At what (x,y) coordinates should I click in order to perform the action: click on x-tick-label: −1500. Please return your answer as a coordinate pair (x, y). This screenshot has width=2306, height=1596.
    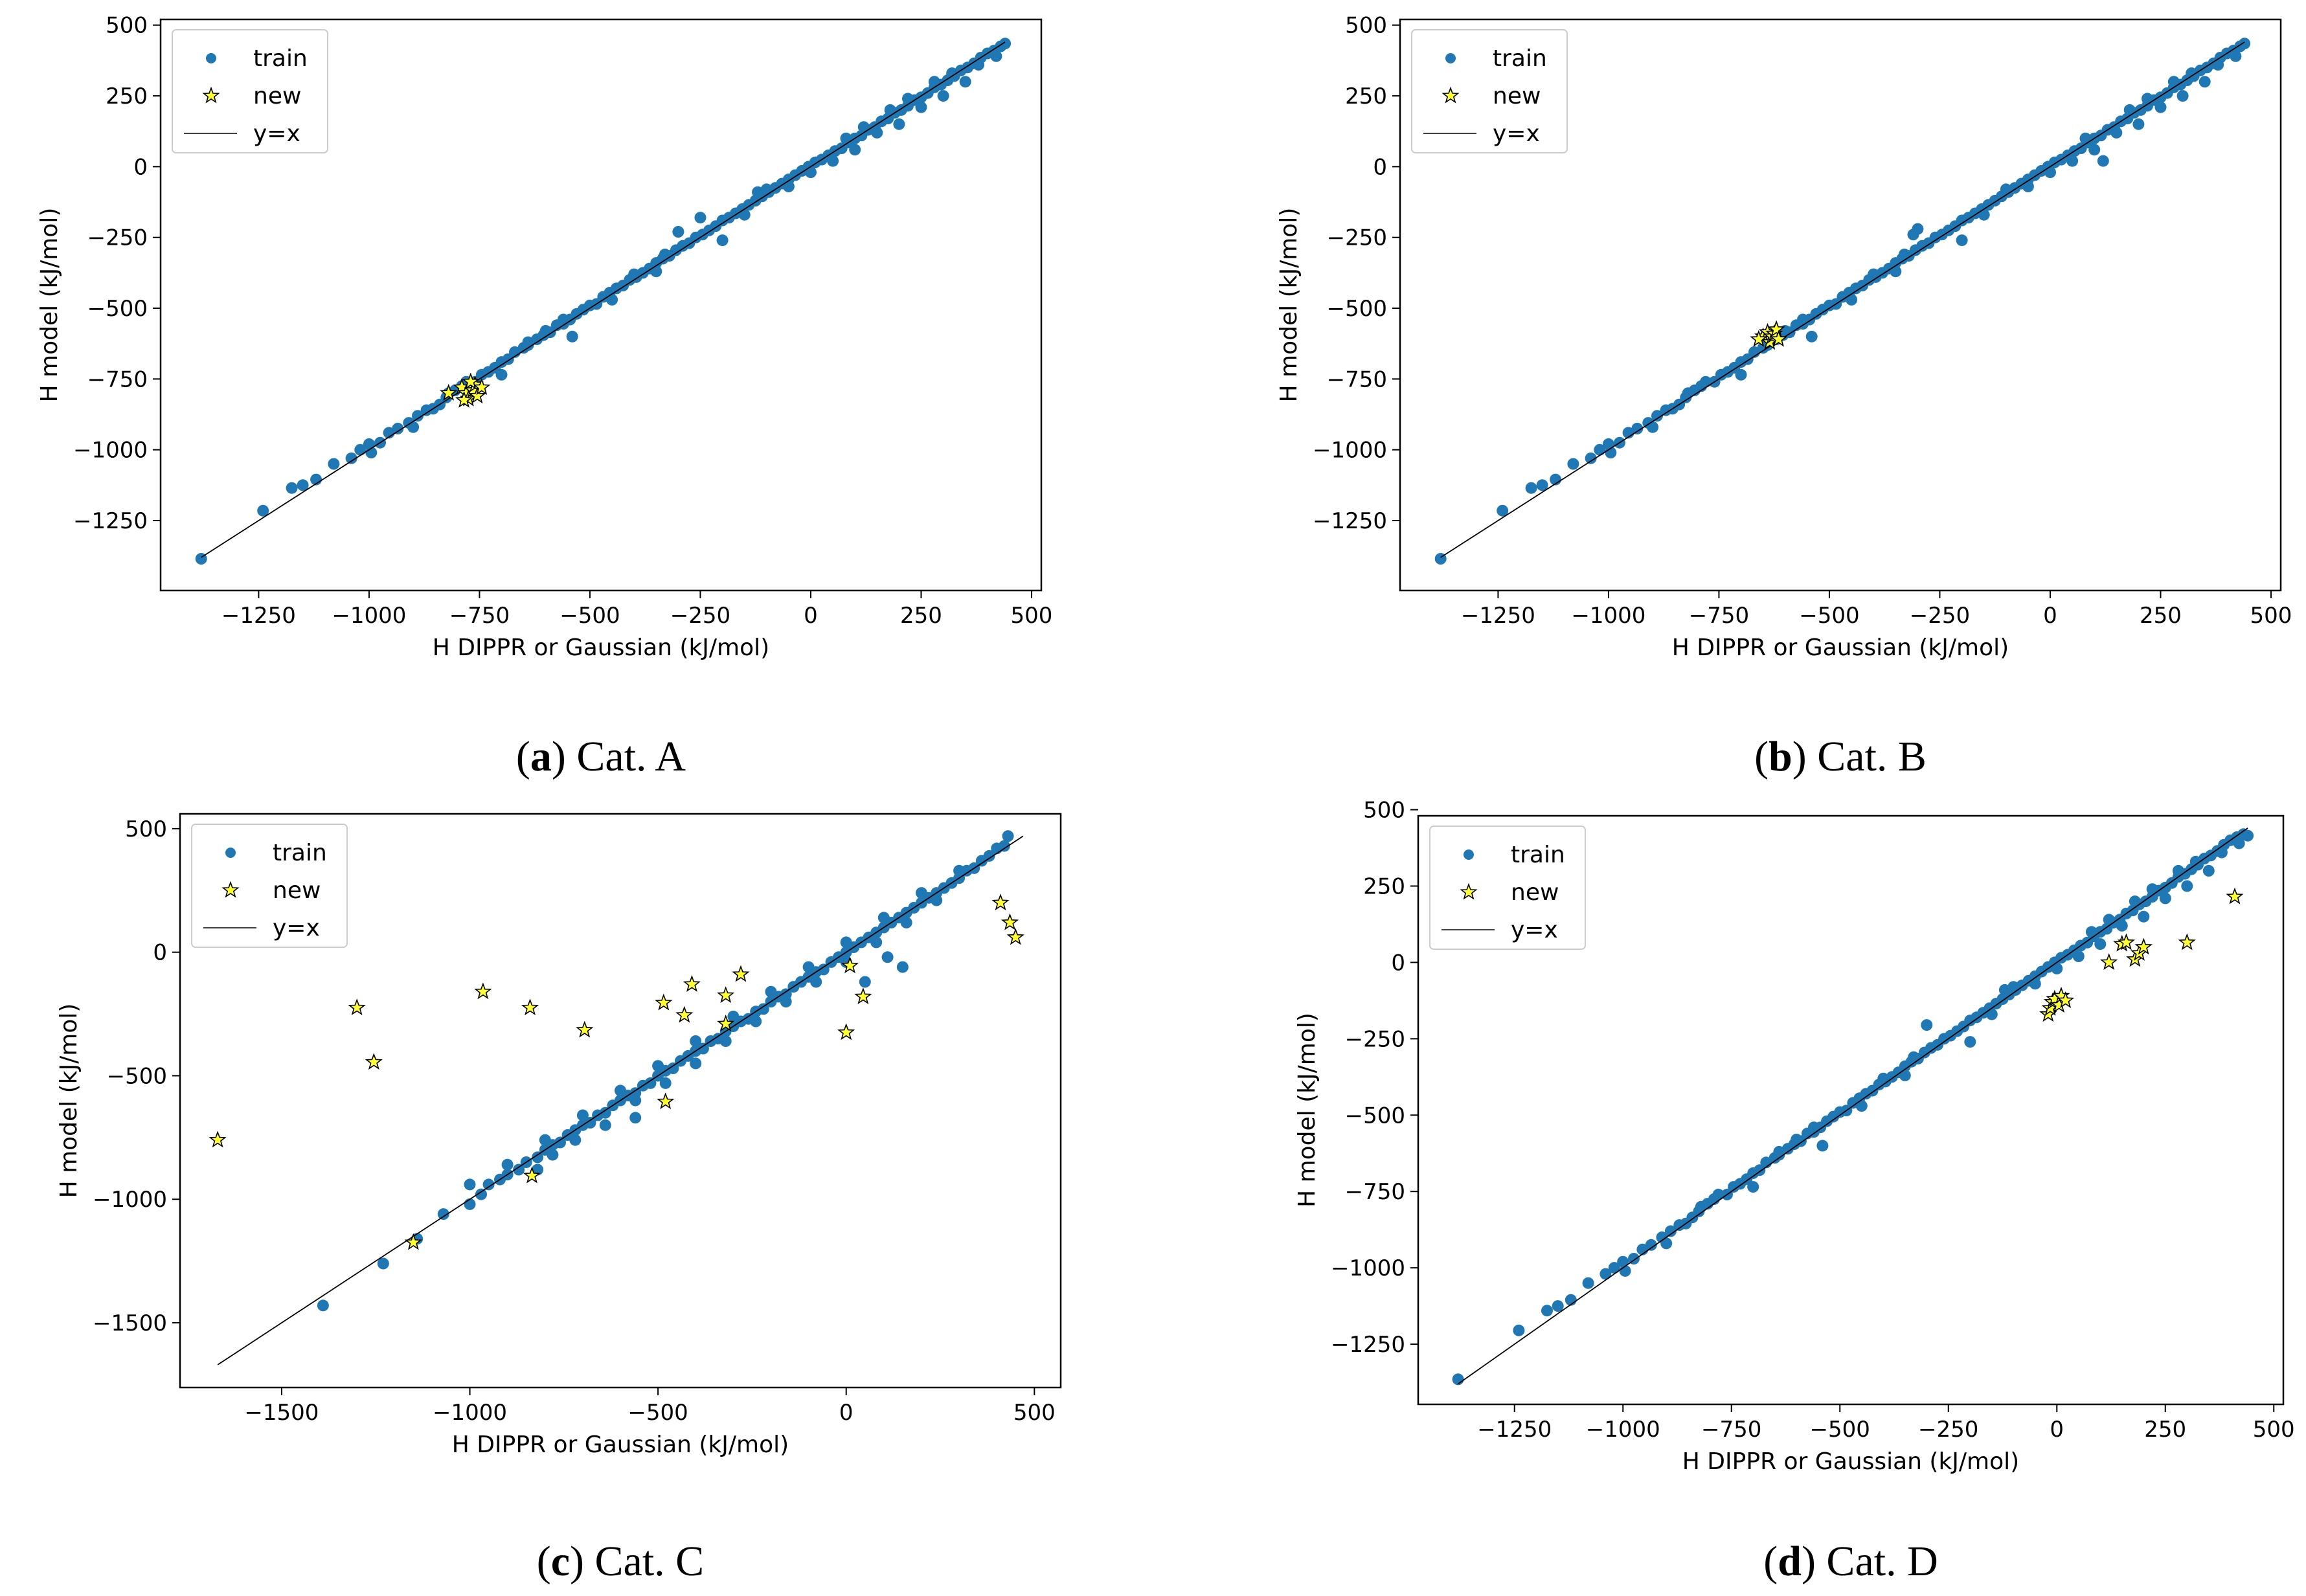
    Looking at the image, I should click on (282, 1413).